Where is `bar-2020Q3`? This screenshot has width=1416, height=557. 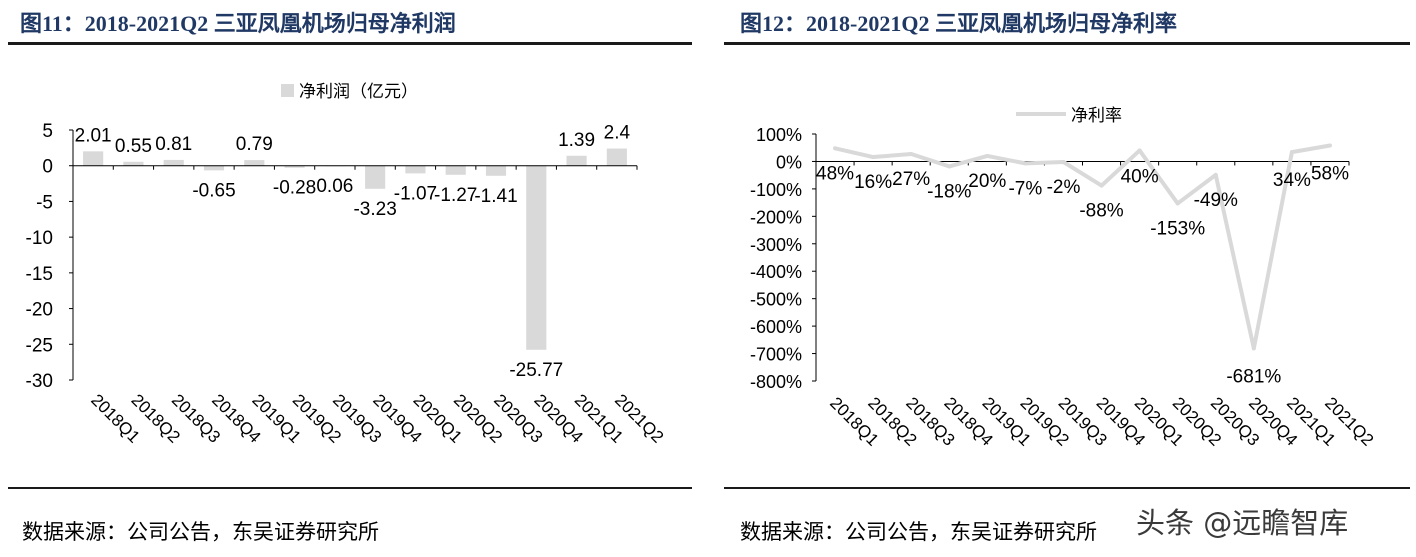
bar-2020Q3 is located at coordinates (496, 170).